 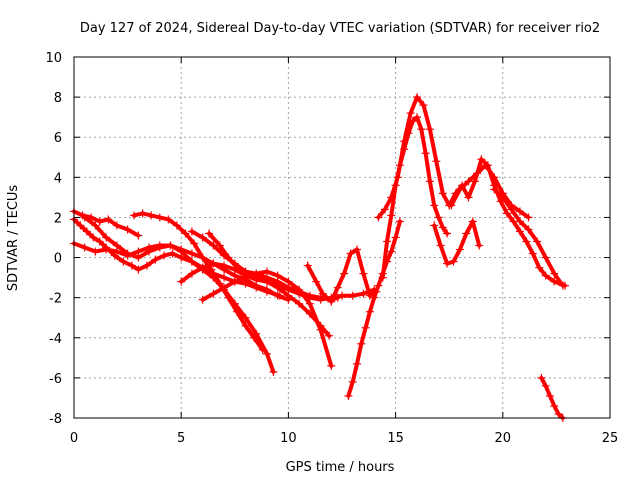 I want to click on y-tick-label: 2, so click(x=58, y=218).